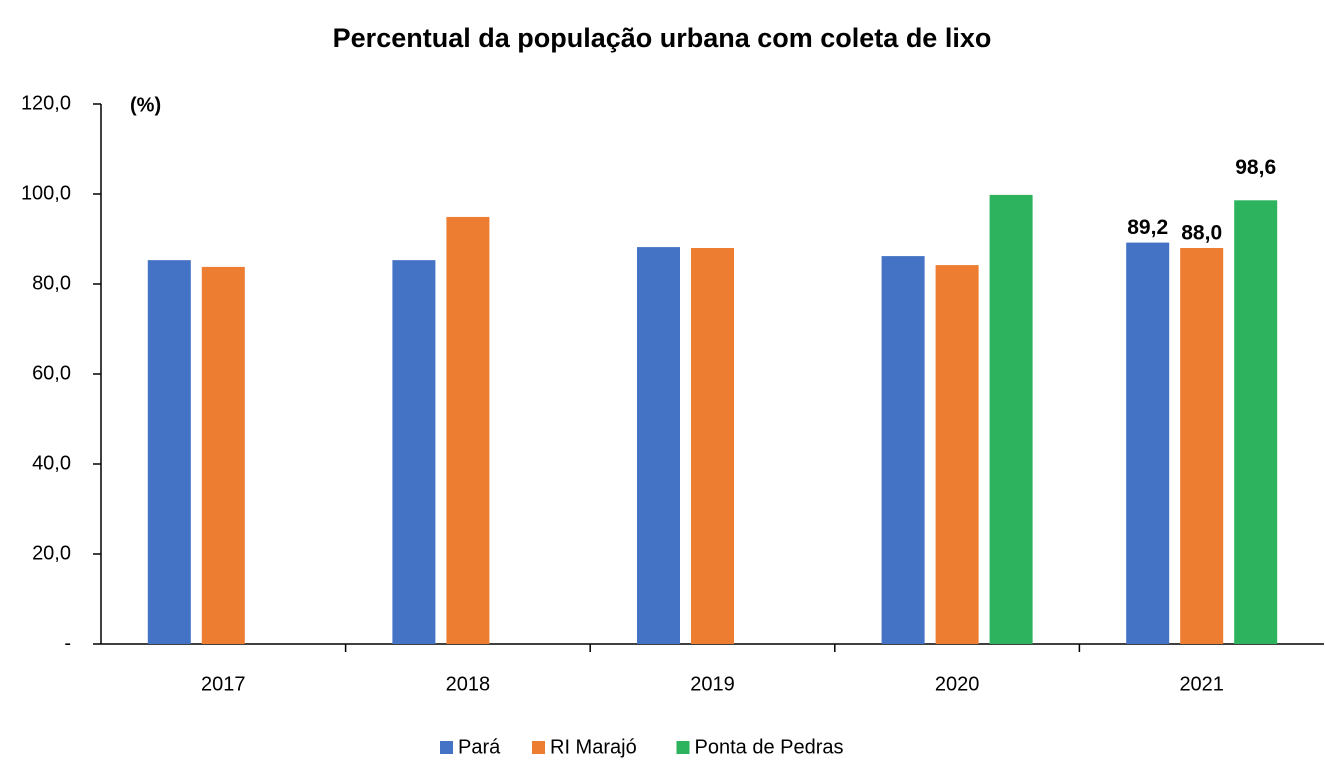 This screenshot has width=1325, height=766. Describe the element at coordinates (957, 684) in the screenshot. I see `x-tick-label: 2020` at that location.